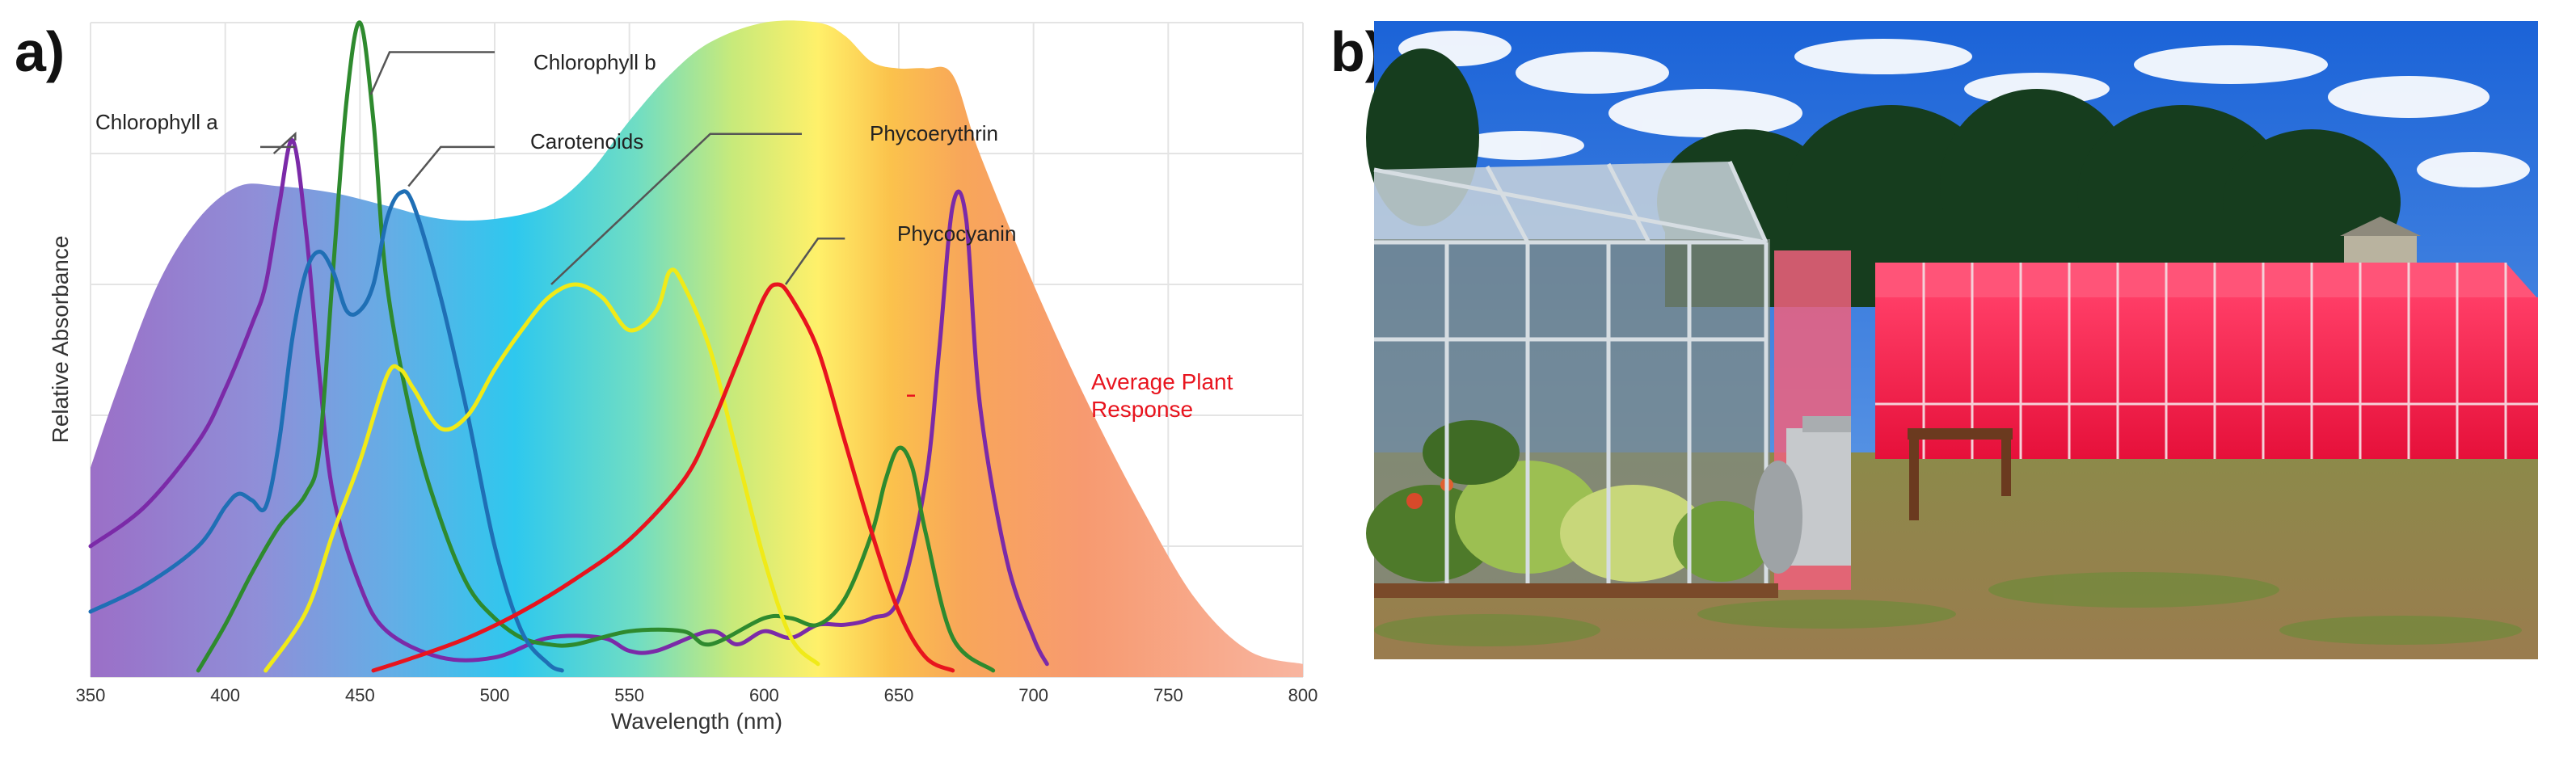 The image size is (2576, 770). I want to click on annotation-phycocyanin: Phycocyanin, so click(957, 233).